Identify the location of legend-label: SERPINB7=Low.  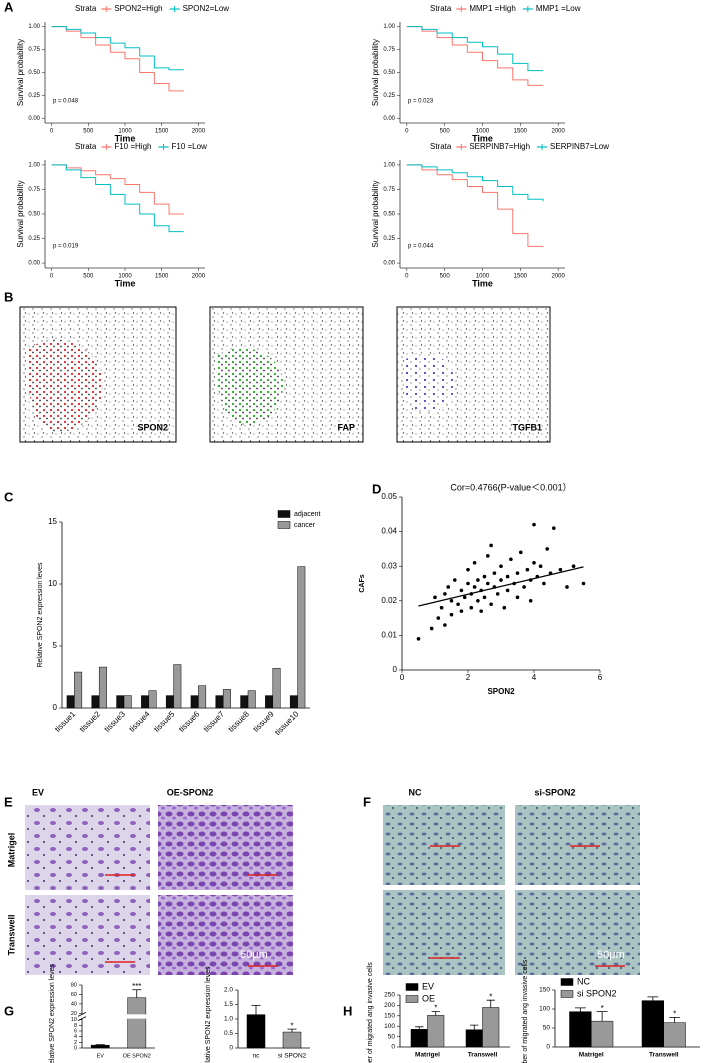
(579, 146).